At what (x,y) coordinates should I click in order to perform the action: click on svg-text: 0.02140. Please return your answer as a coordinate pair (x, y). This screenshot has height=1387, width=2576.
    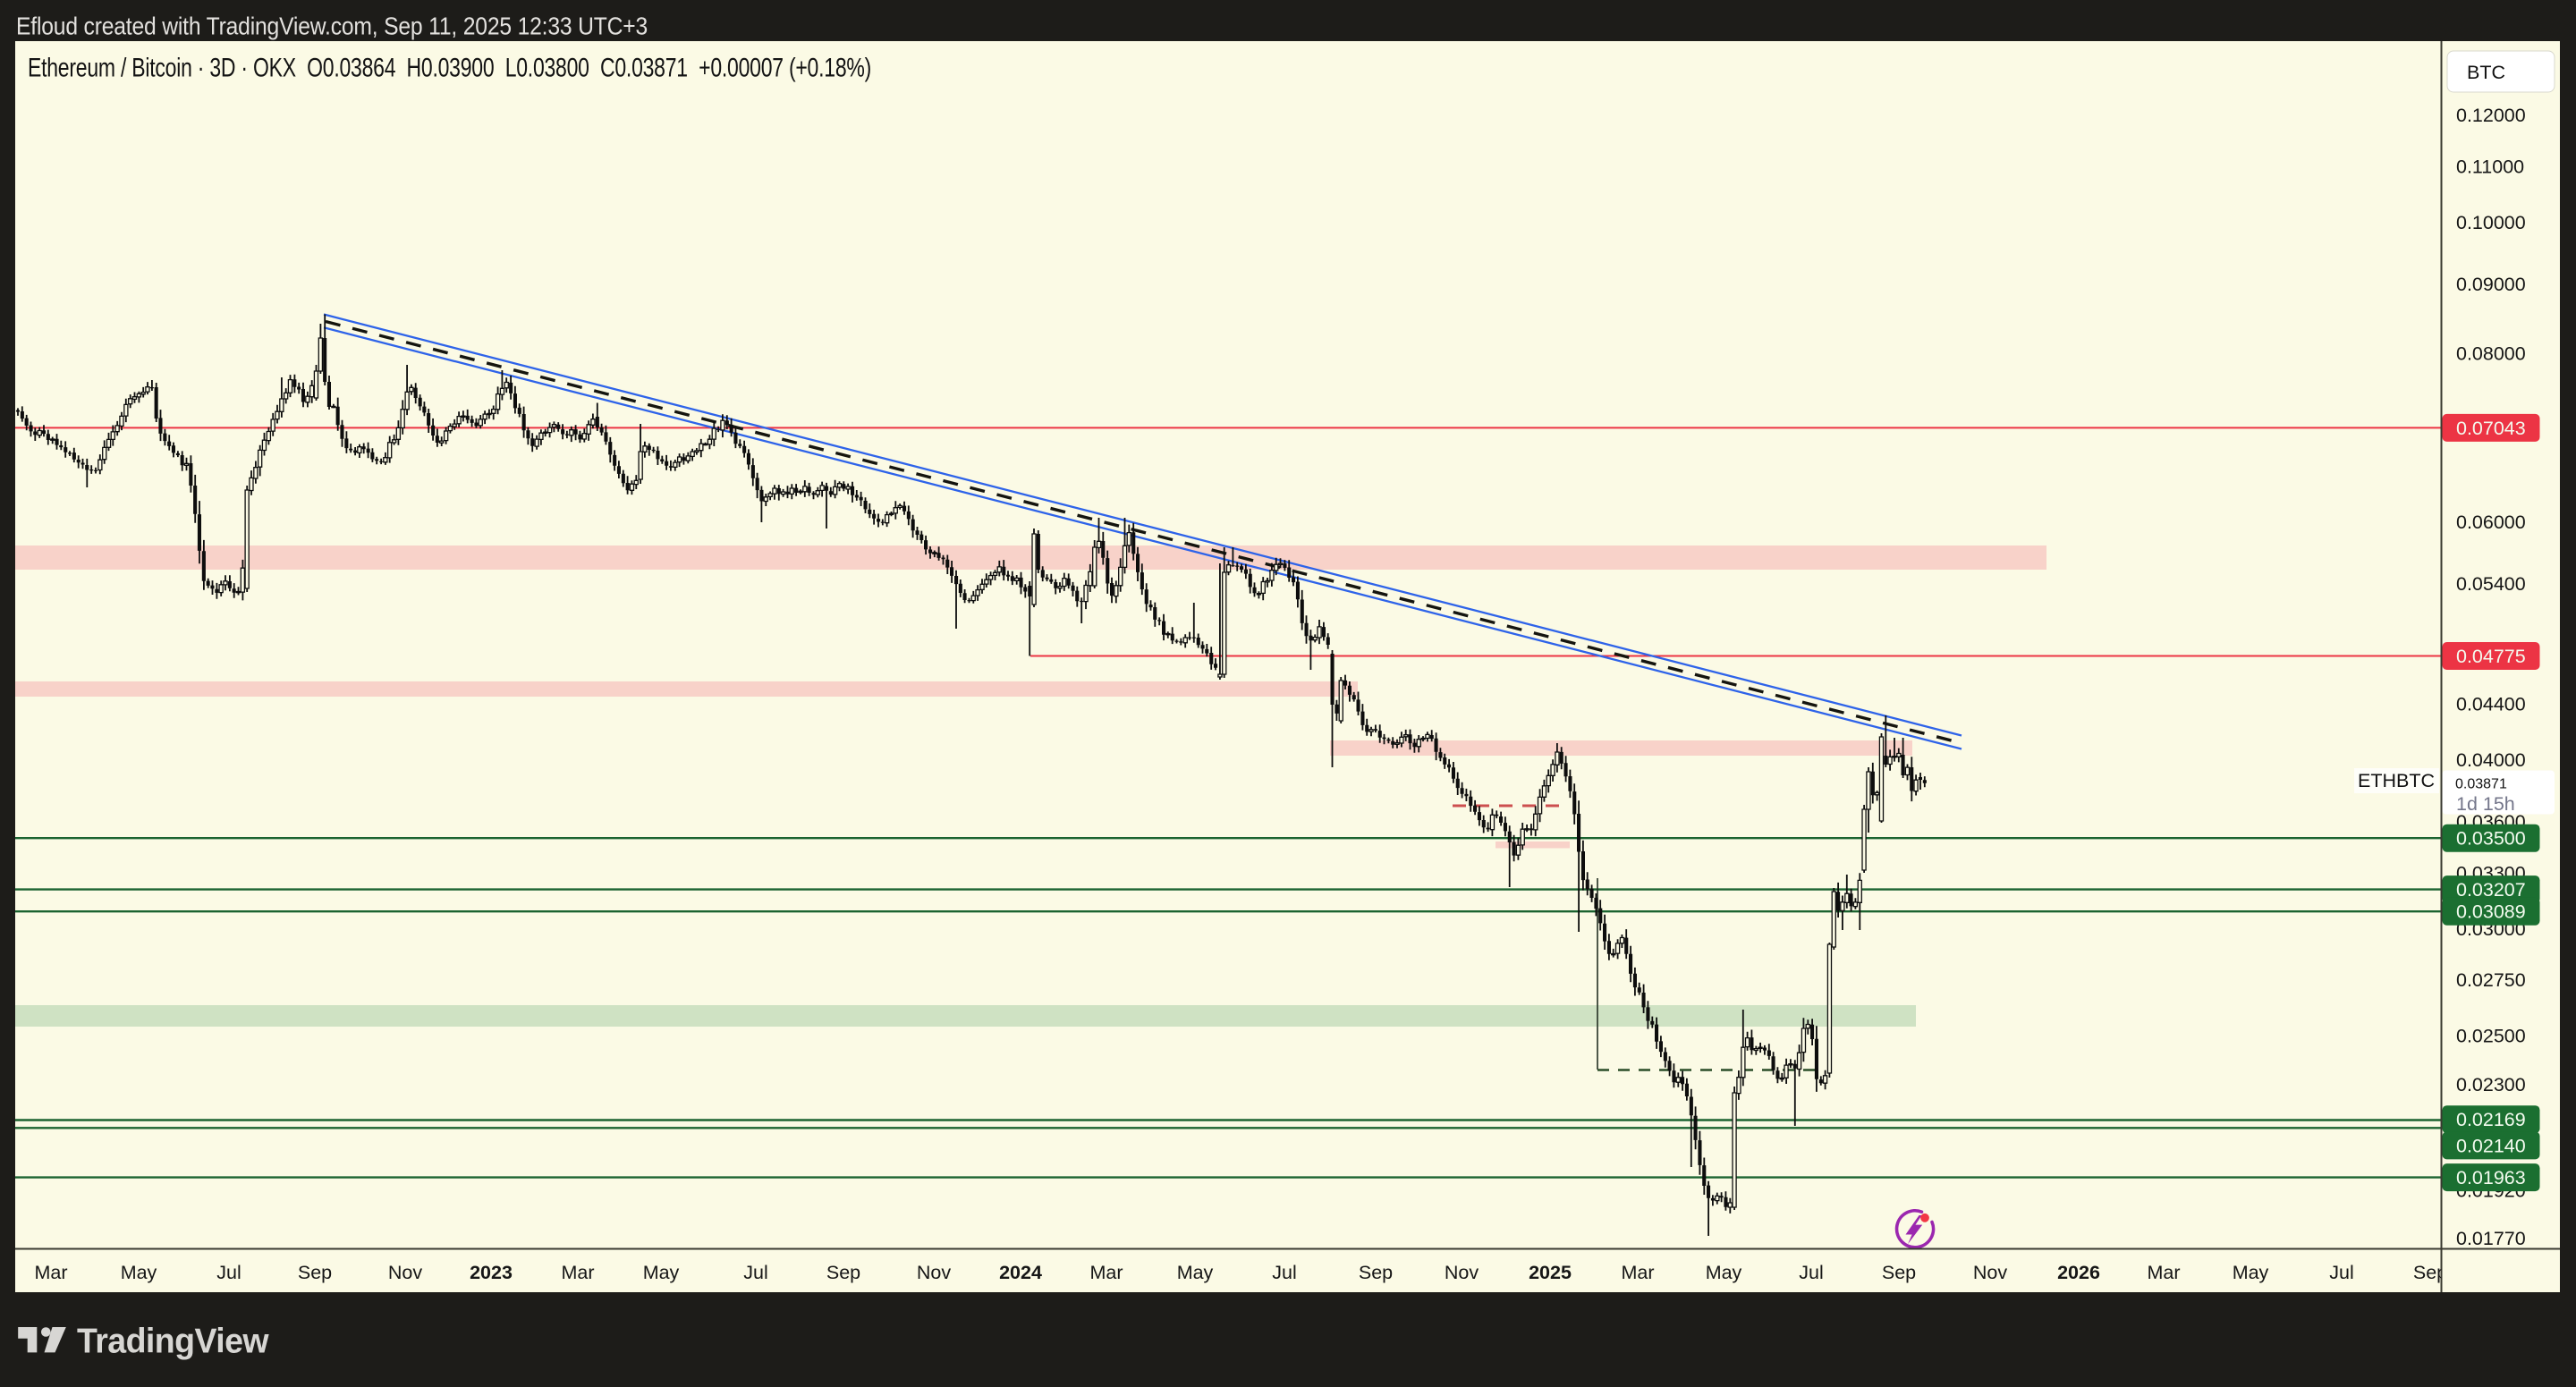
    Looking at the image, I should click on (2491, 1145).